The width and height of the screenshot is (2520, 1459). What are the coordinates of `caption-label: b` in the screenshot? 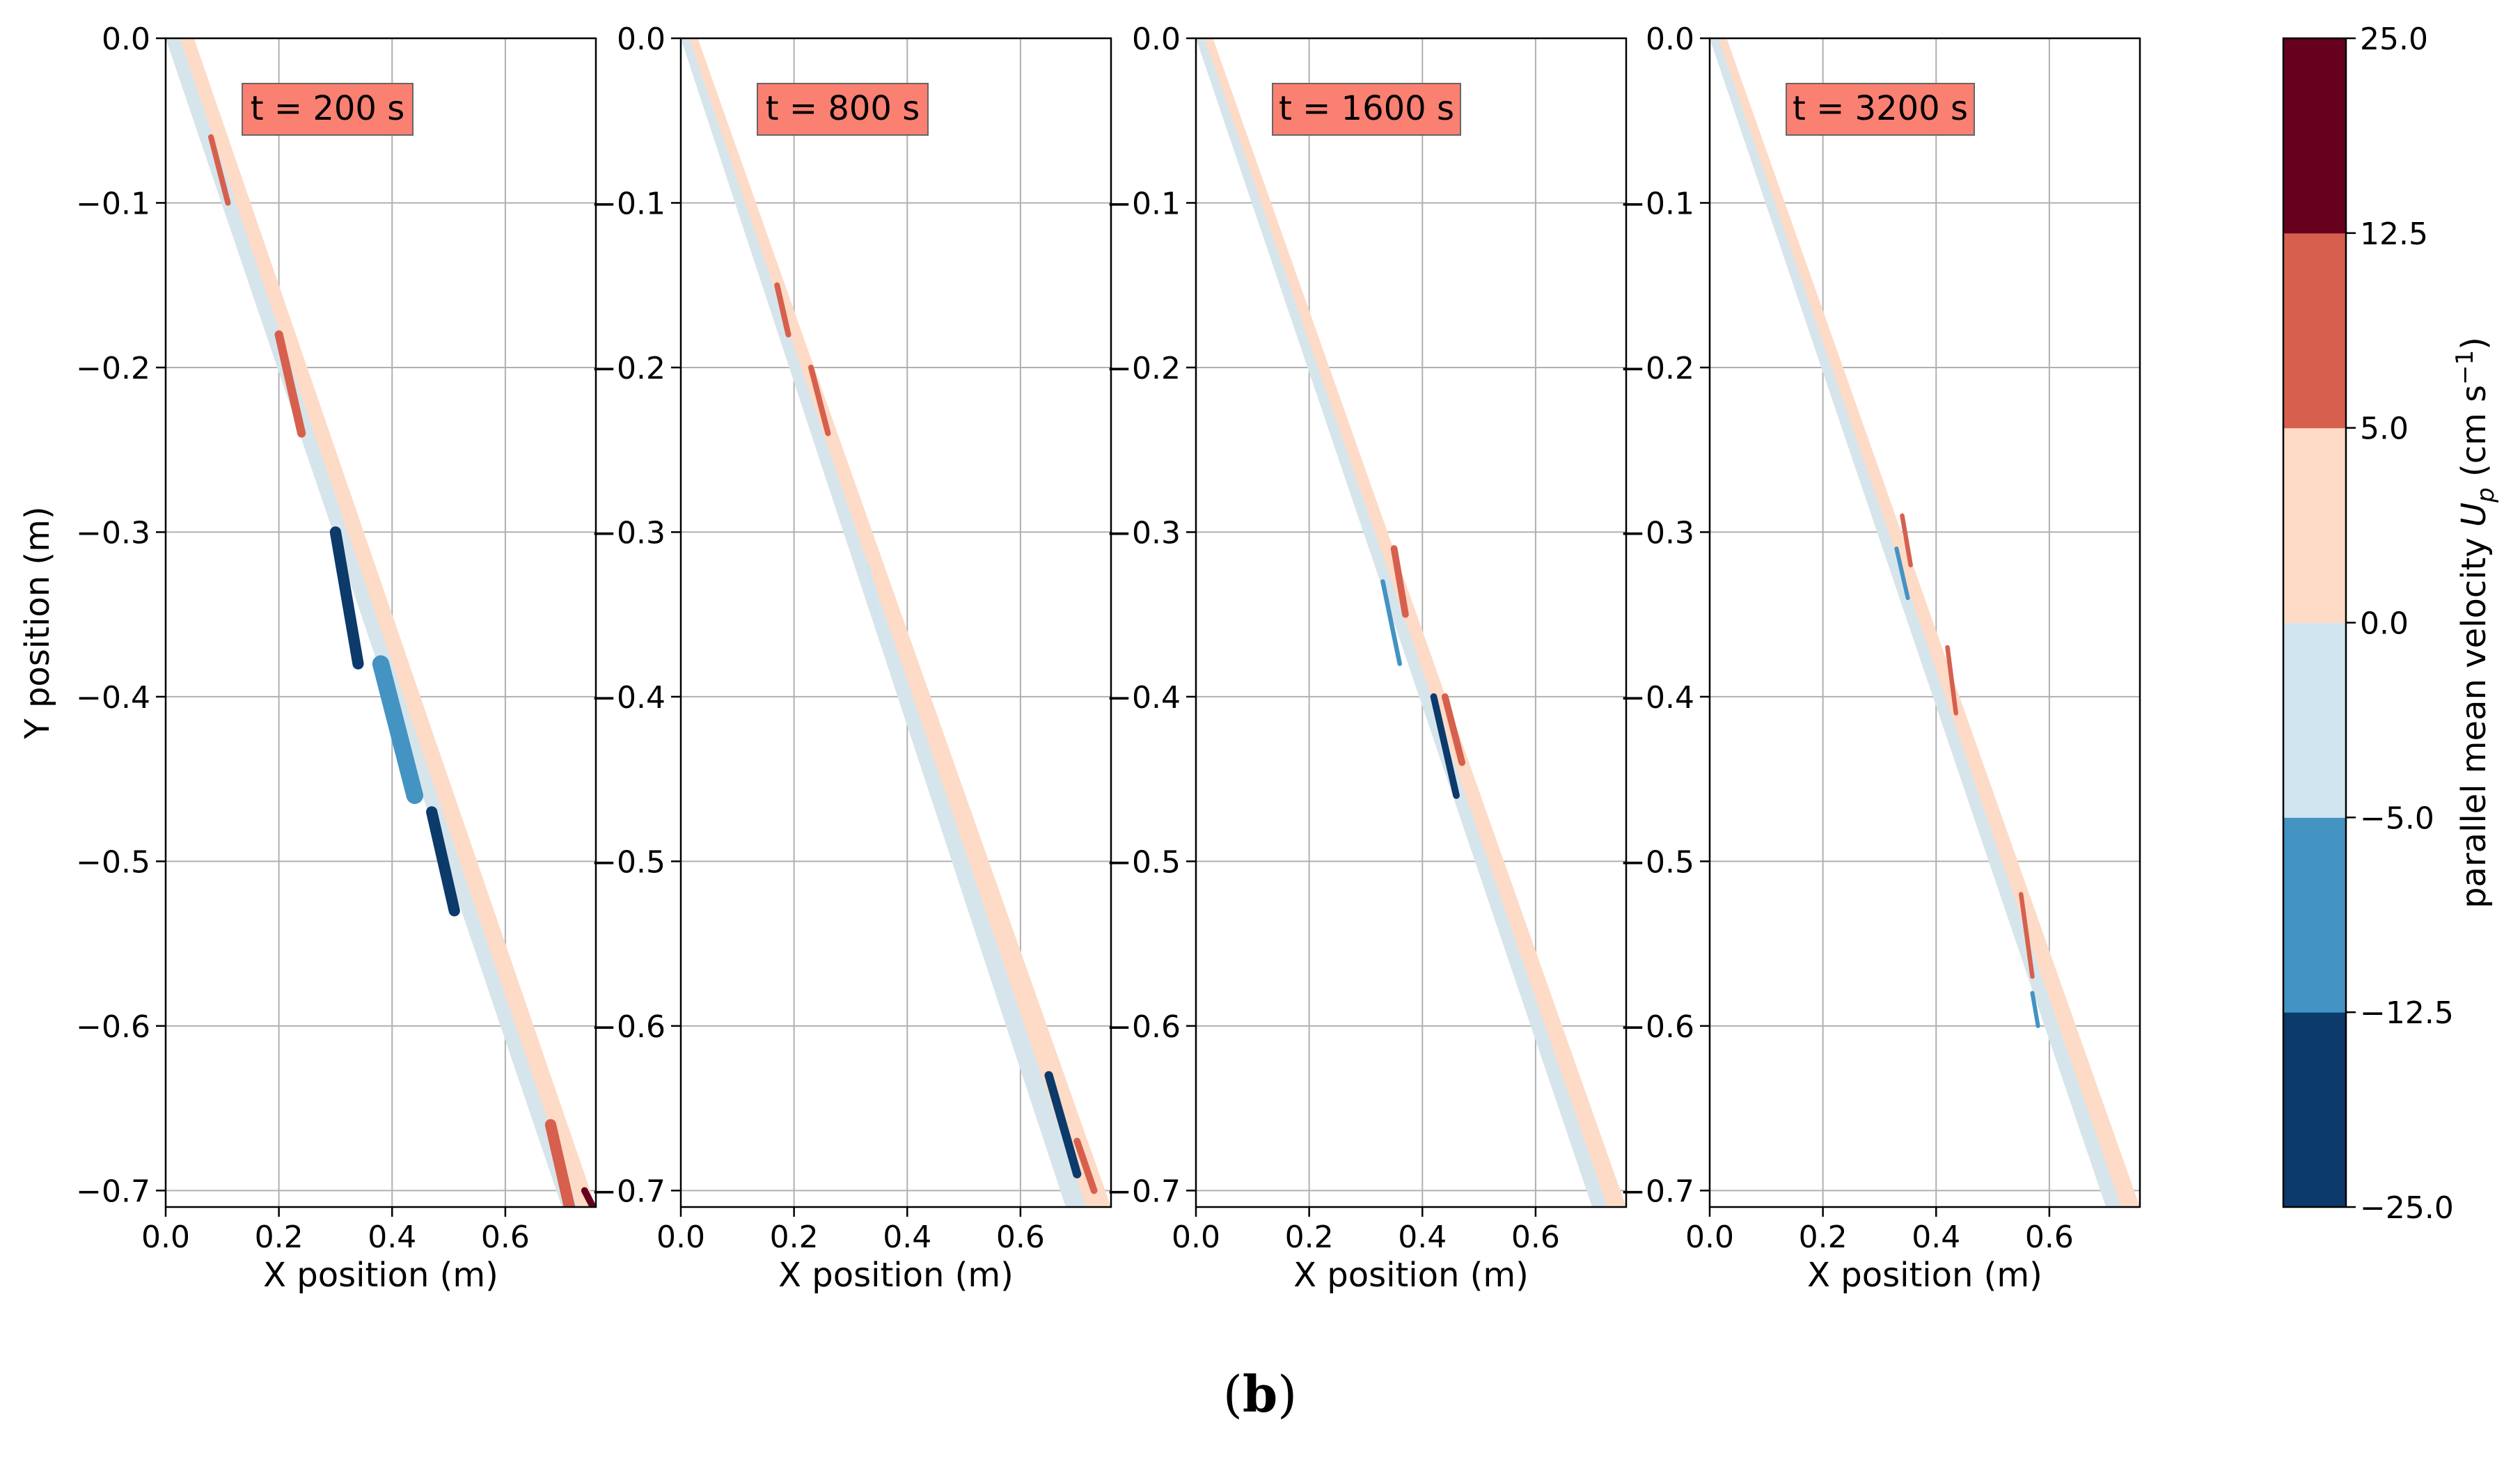 It's located at (1260, 1393).